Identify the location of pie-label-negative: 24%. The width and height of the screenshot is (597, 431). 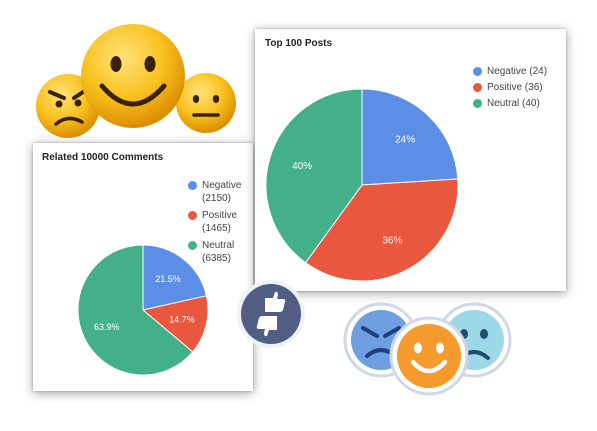
(405, 140).